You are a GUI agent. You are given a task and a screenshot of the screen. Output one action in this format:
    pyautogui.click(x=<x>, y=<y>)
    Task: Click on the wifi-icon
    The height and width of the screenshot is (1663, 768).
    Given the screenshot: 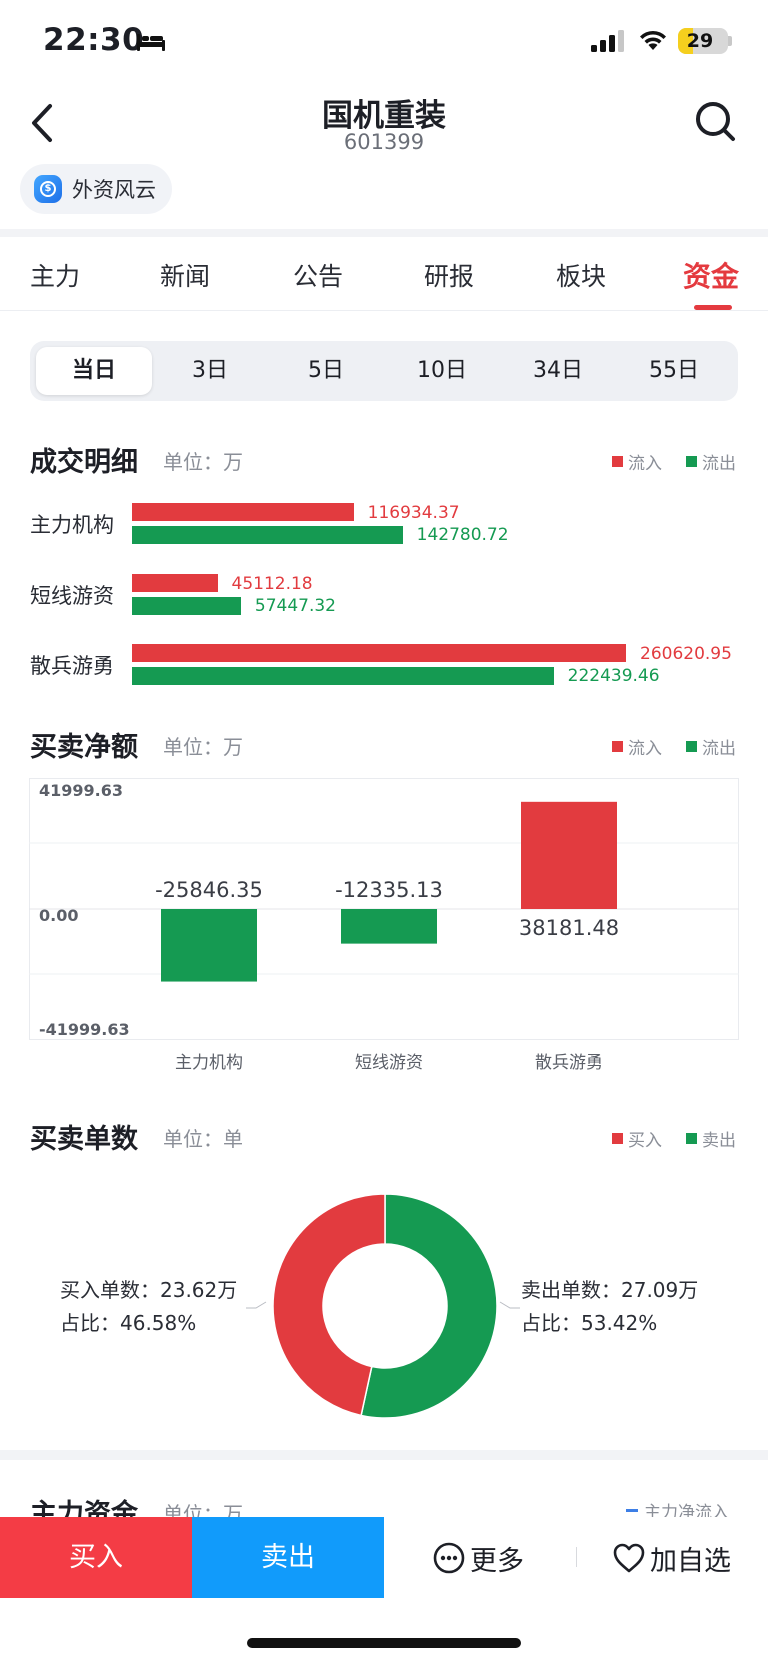 What is the action you would take?
    pyautogui.click(x=653, y=40)
    